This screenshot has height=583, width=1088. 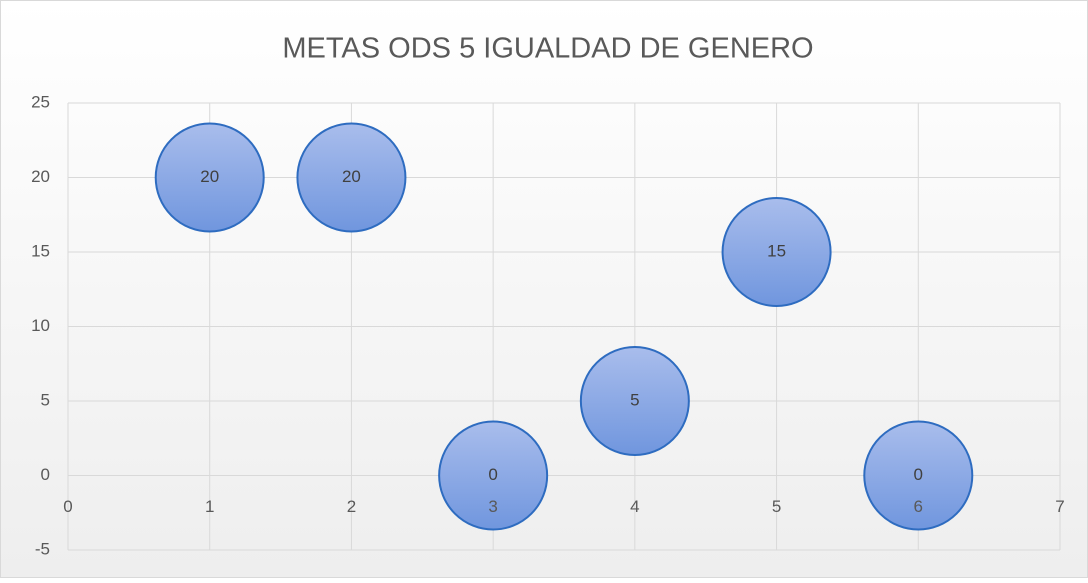 I want to click on x-tick-label: 6, so click(x=918, y=506).